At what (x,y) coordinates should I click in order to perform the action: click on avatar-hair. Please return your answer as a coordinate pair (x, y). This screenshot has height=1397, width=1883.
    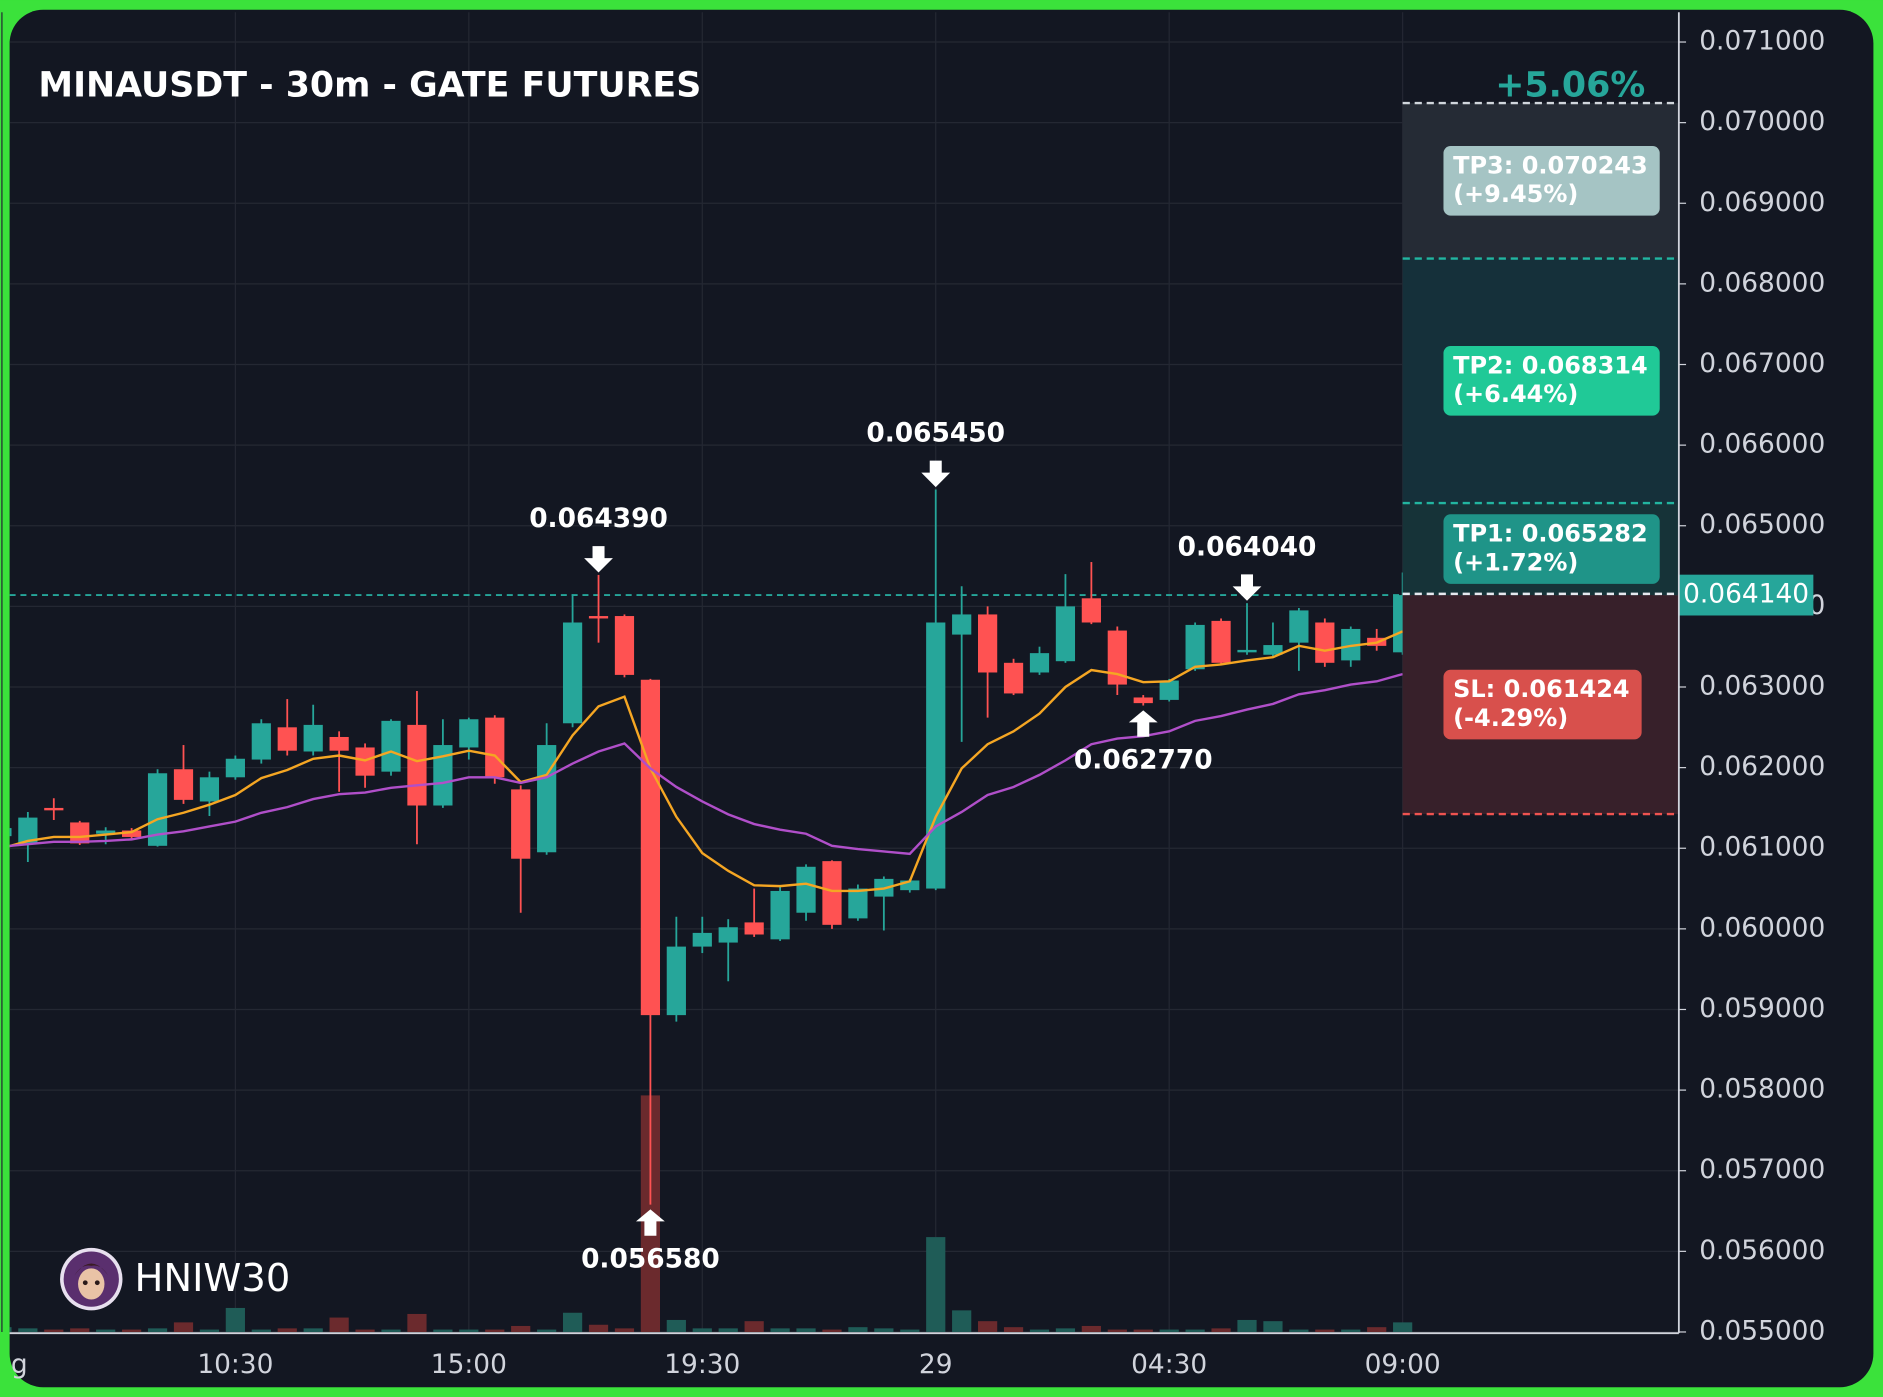
    Looking at the image, I should click on (91, 1269).